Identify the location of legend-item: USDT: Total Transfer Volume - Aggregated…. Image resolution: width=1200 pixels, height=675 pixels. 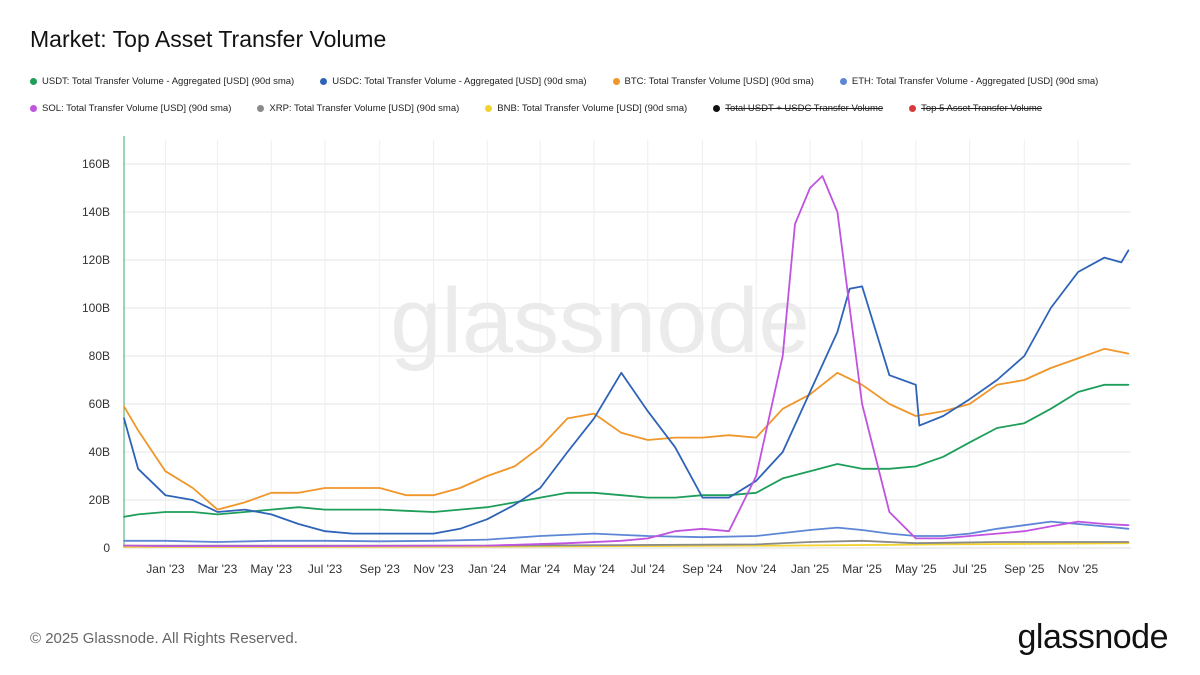
(162, 81).